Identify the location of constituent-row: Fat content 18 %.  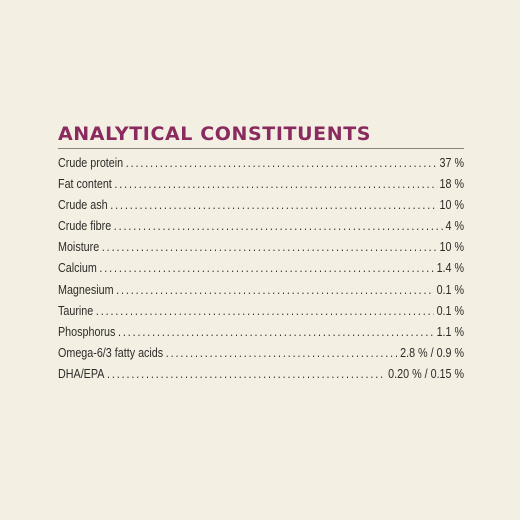
(261, 187).